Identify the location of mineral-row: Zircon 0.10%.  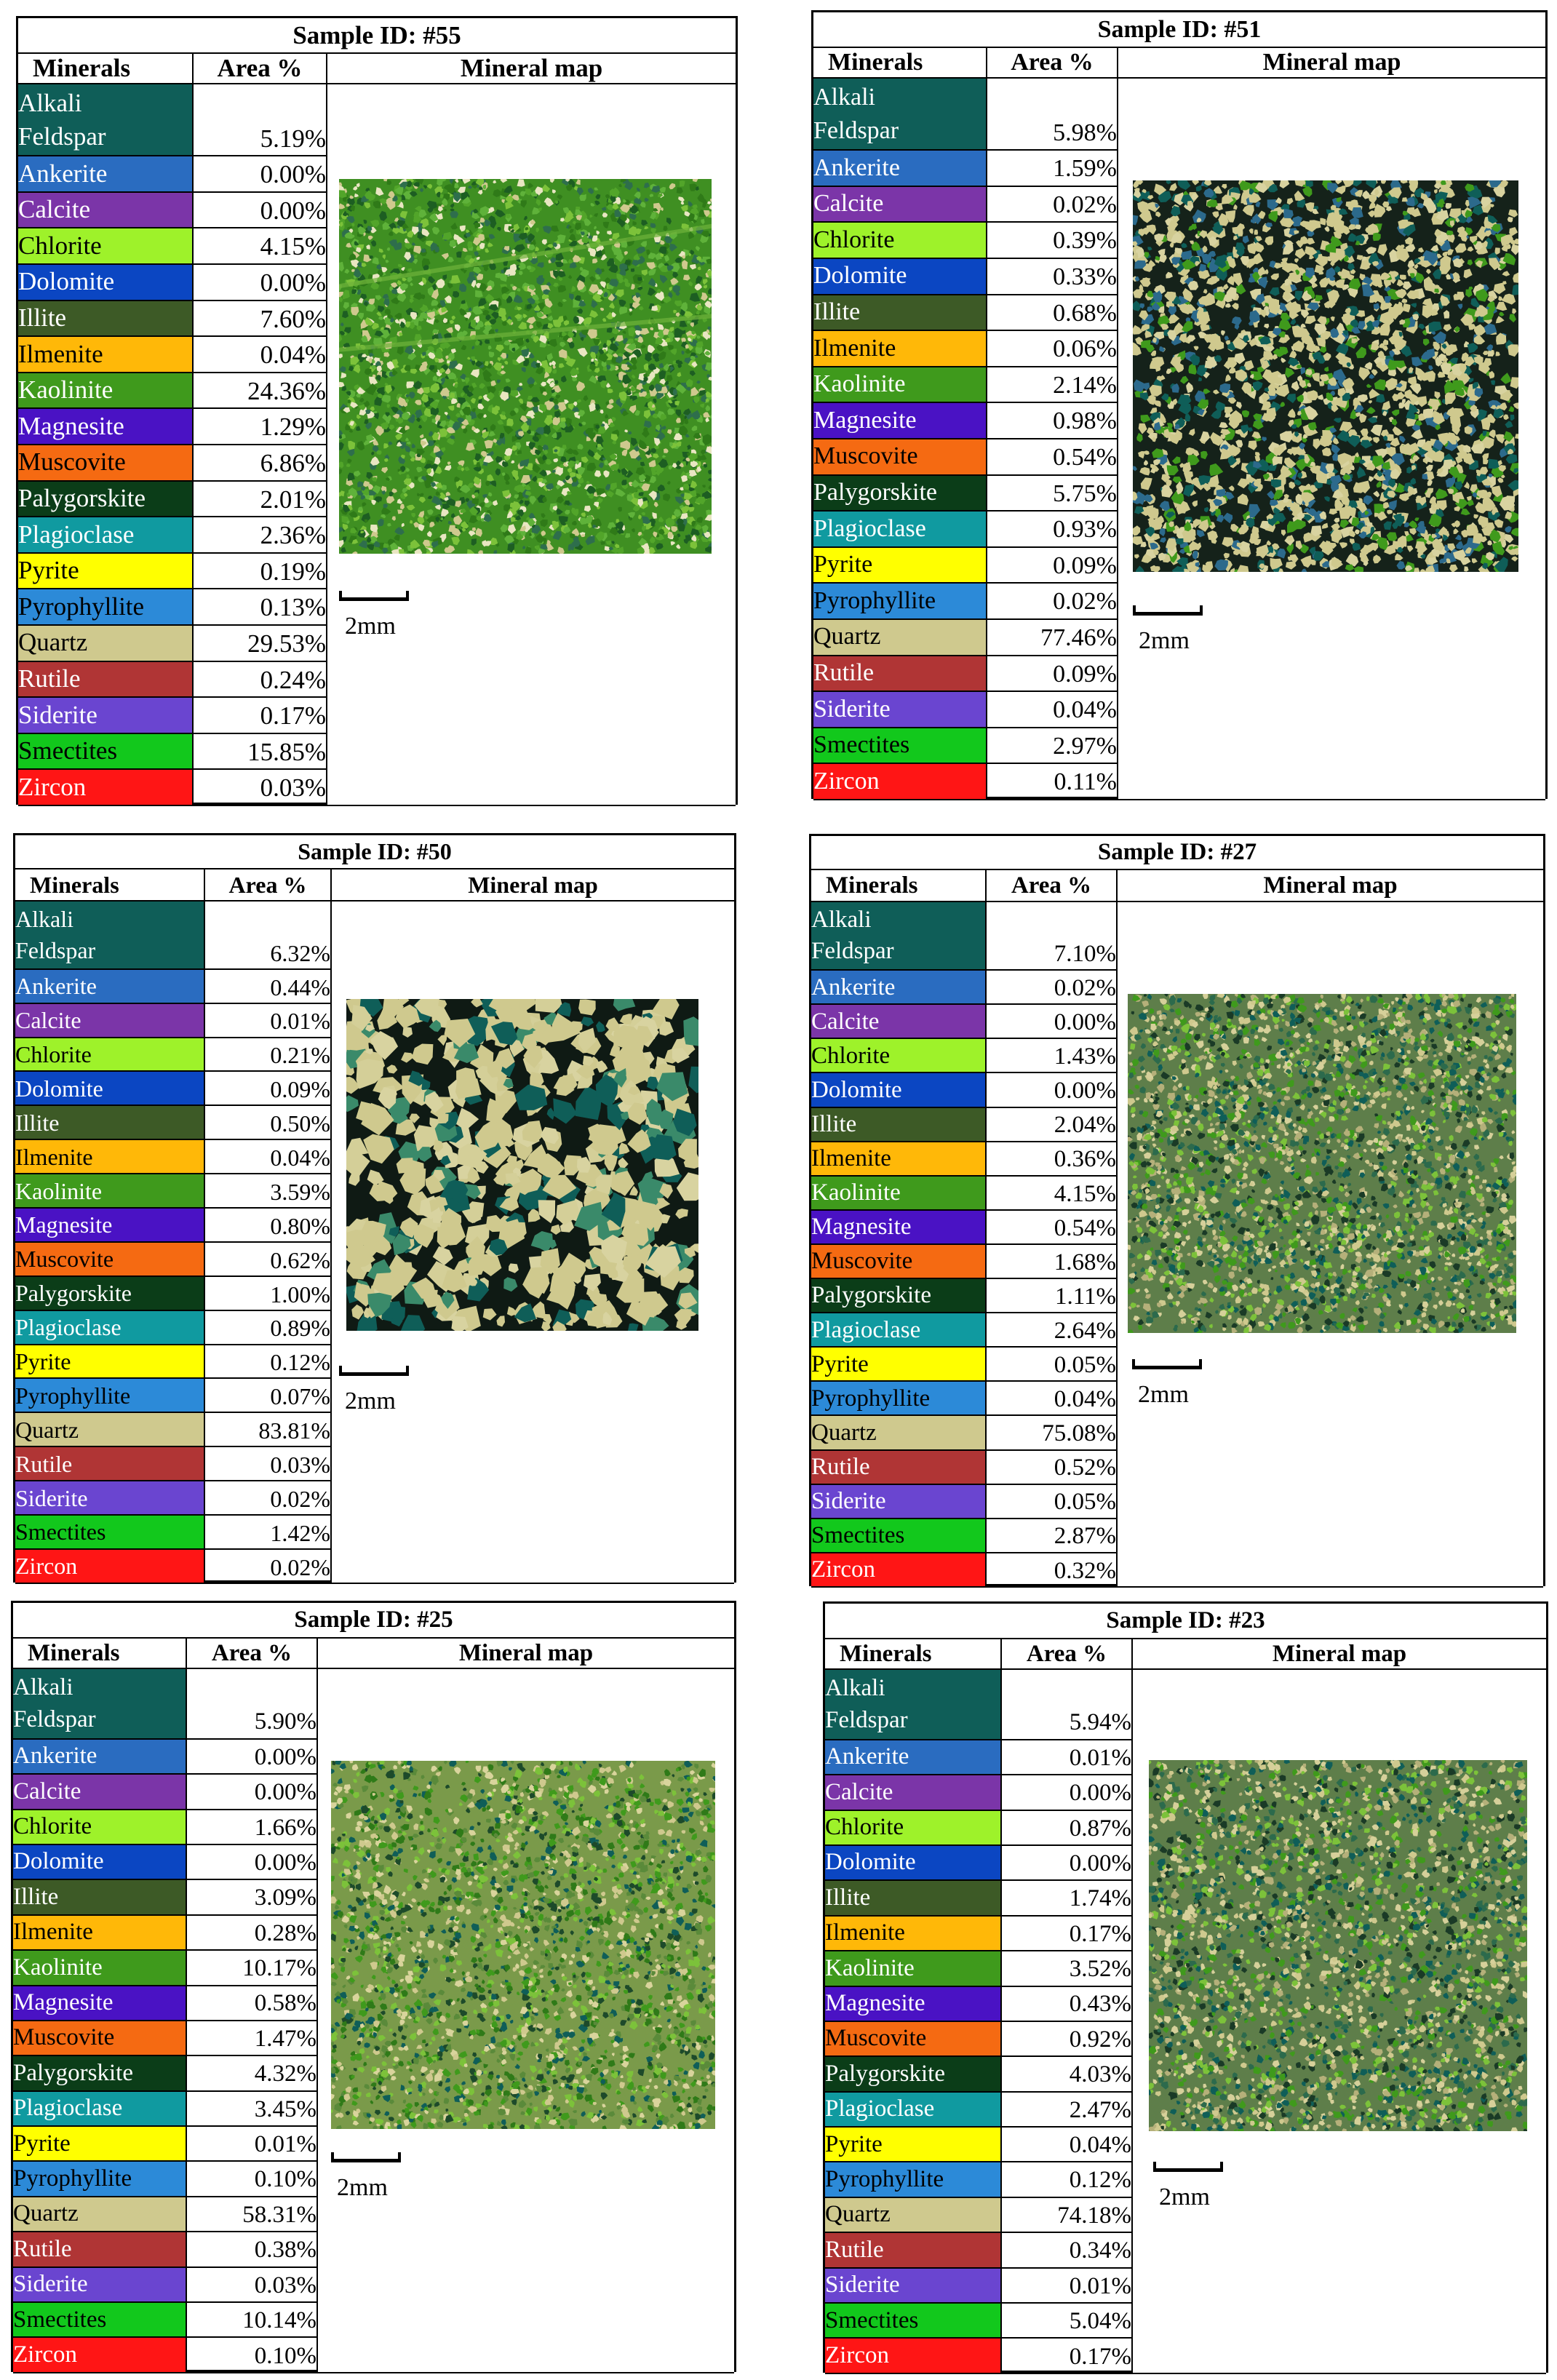
(373, 2354).